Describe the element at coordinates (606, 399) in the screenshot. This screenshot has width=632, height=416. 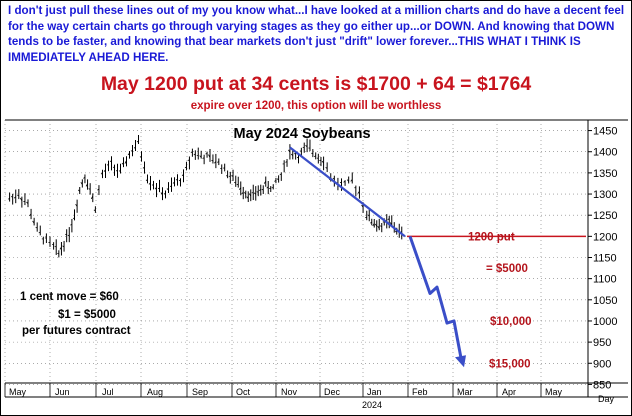
I see `day-unit-label: Day` at that location.